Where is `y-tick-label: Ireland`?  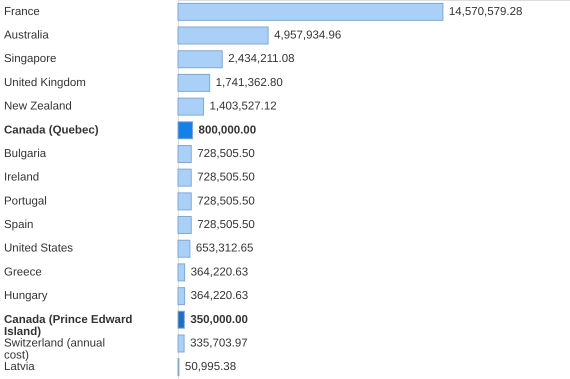 y-tick-label: Ireland is located at coordinates (22, 178).